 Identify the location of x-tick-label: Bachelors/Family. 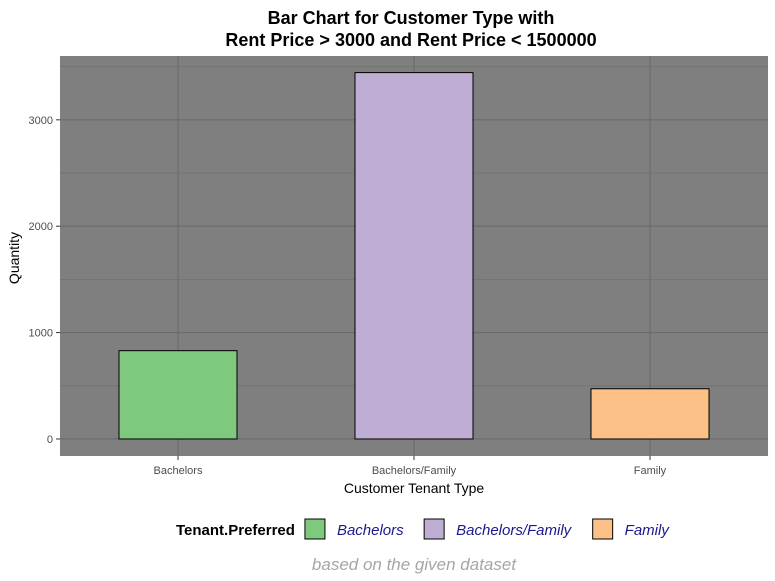
(414, 471).